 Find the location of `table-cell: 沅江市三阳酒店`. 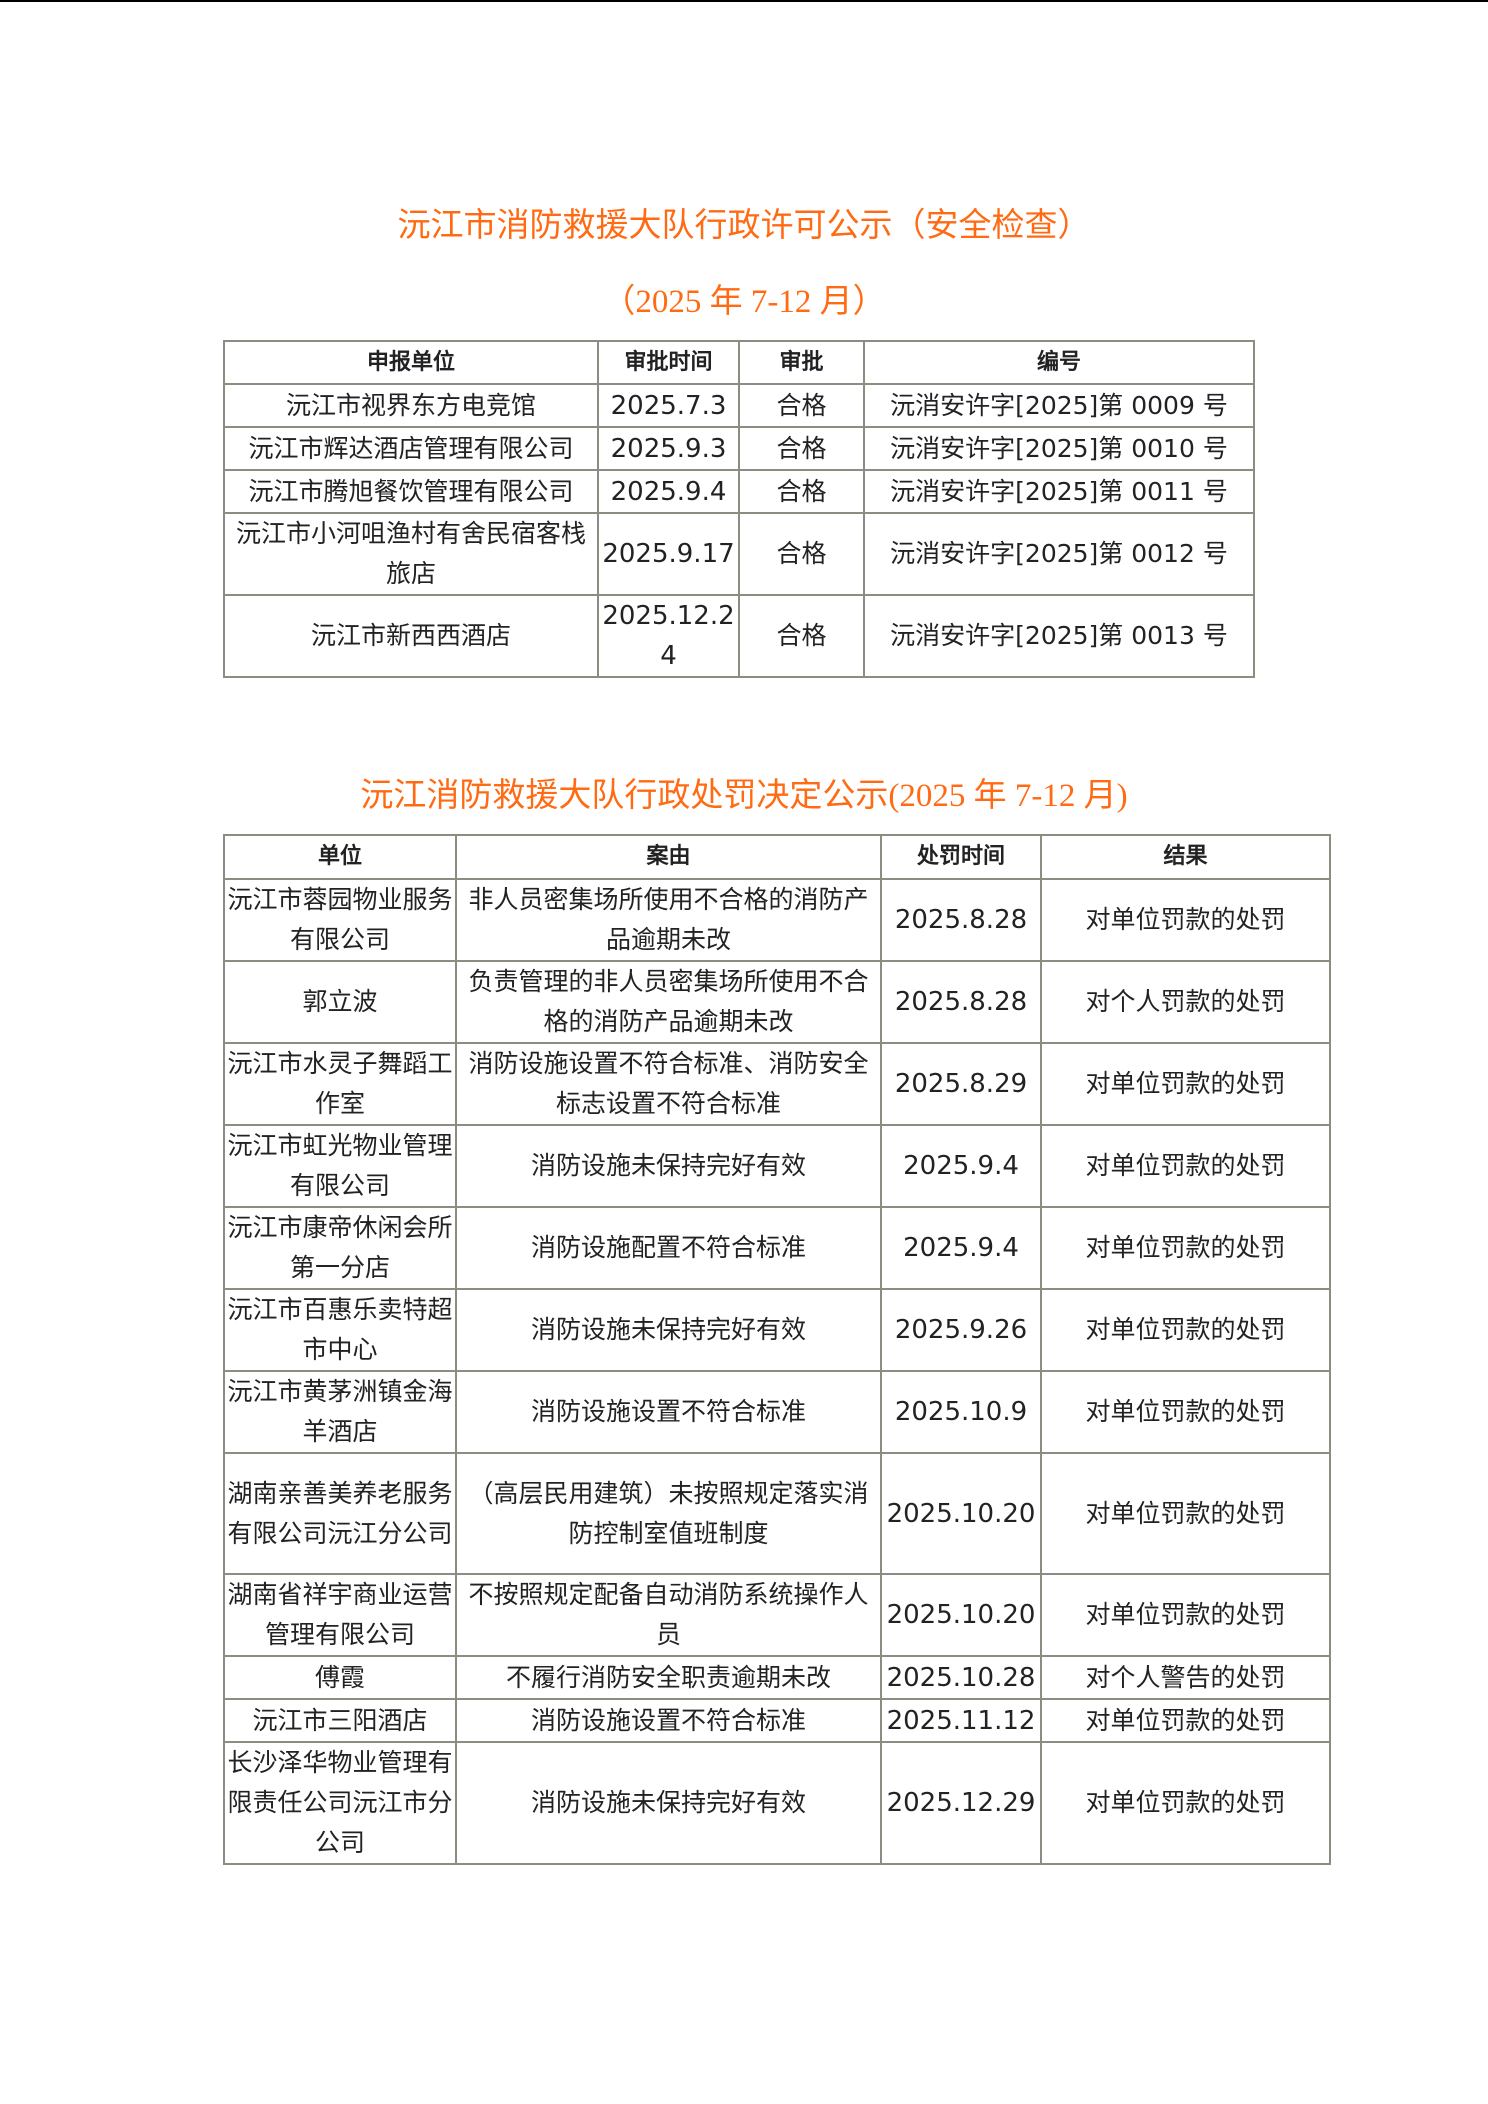

table-cell: 沅江市三阳酒店 is located at coordinates (340, 1720).